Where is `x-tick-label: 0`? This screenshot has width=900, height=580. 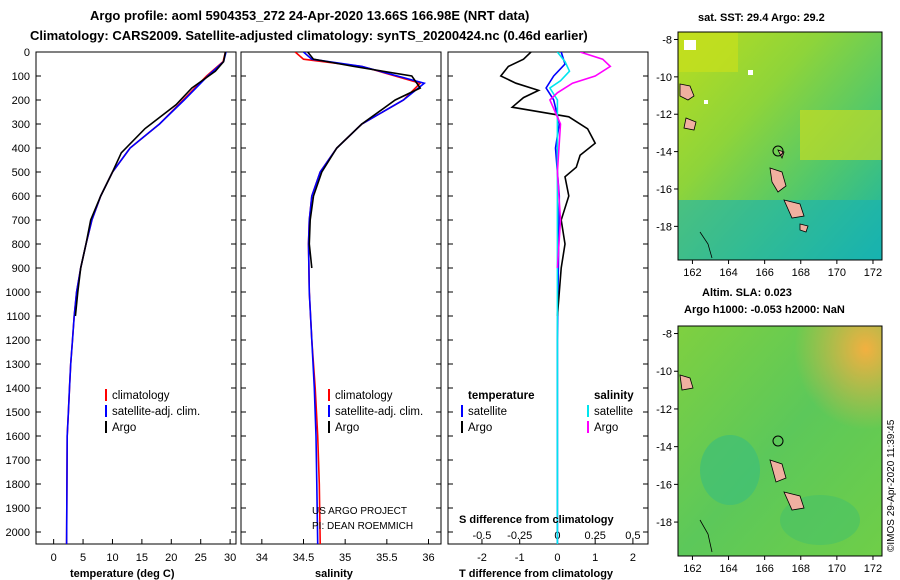
x-tick-label: 0 is located at coordinates (54, 558).